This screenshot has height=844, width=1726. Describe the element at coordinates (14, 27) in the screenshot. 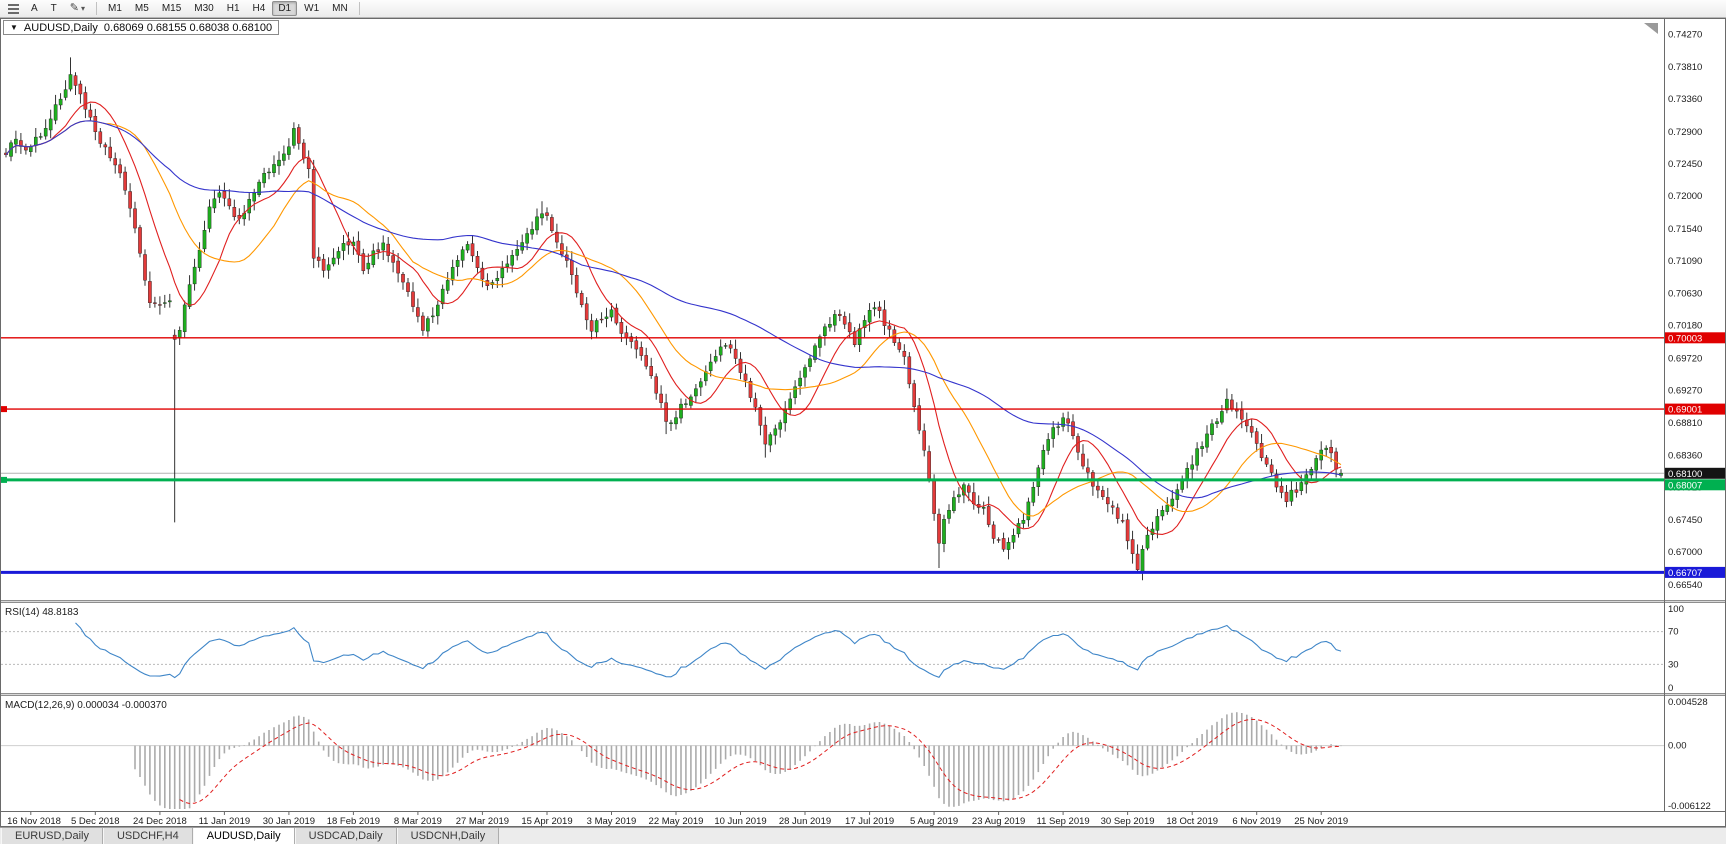

I see `one-click-trading-arrow-icon: ▼` at that location.